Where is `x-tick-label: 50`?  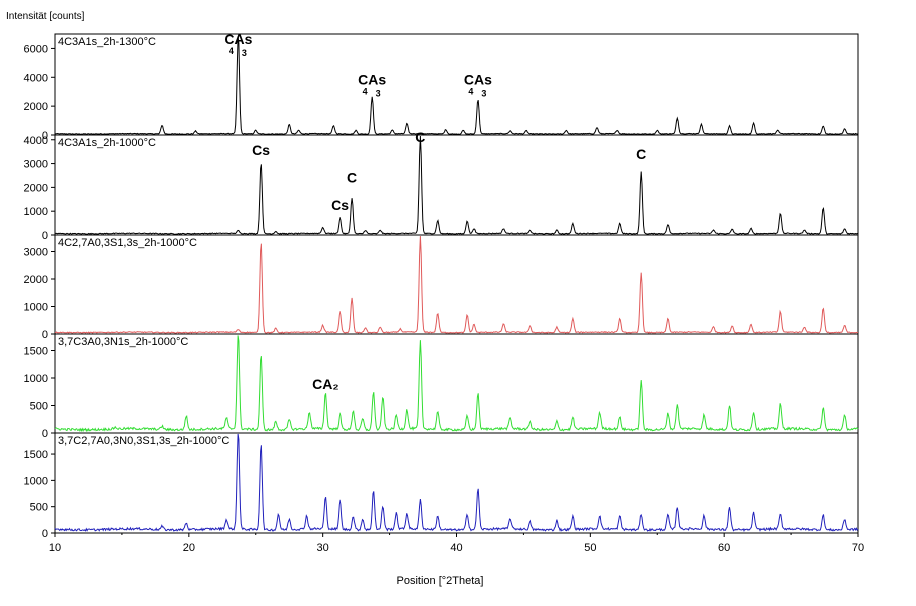
x-tick-label: 50 is located at coordinates (590, 548).